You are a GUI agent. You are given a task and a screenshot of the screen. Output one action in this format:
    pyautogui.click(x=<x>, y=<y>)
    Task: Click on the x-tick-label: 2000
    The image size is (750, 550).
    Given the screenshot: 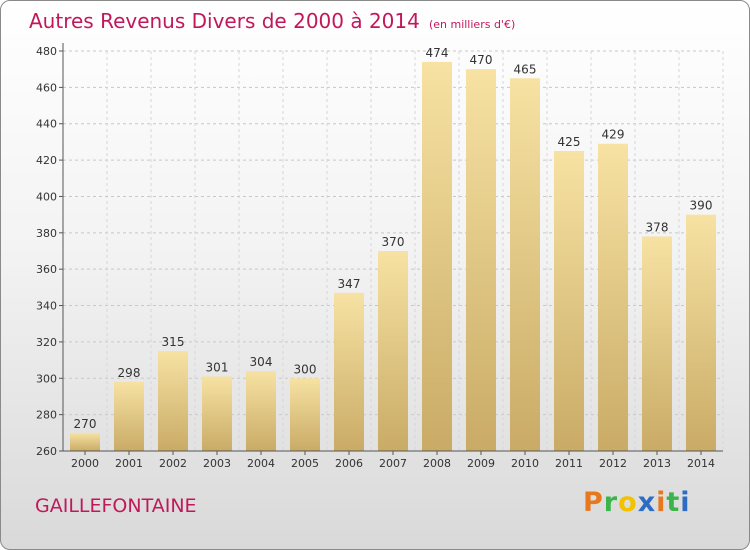 What is the action you would take?
    pyautogui.click(x=85, y=463)
    